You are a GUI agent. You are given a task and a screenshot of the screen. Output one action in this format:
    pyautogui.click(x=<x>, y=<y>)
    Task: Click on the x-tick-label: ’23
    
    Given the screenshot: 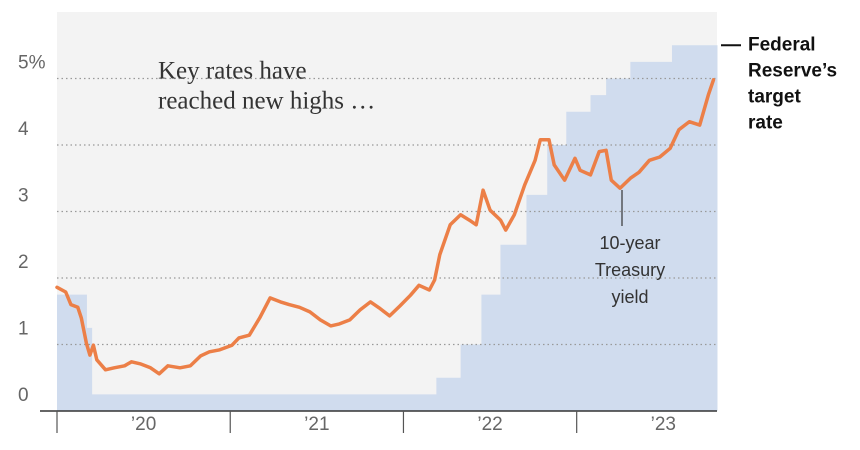 What is the action you would take?
    pyautogui.click(x=663, y=424)
    